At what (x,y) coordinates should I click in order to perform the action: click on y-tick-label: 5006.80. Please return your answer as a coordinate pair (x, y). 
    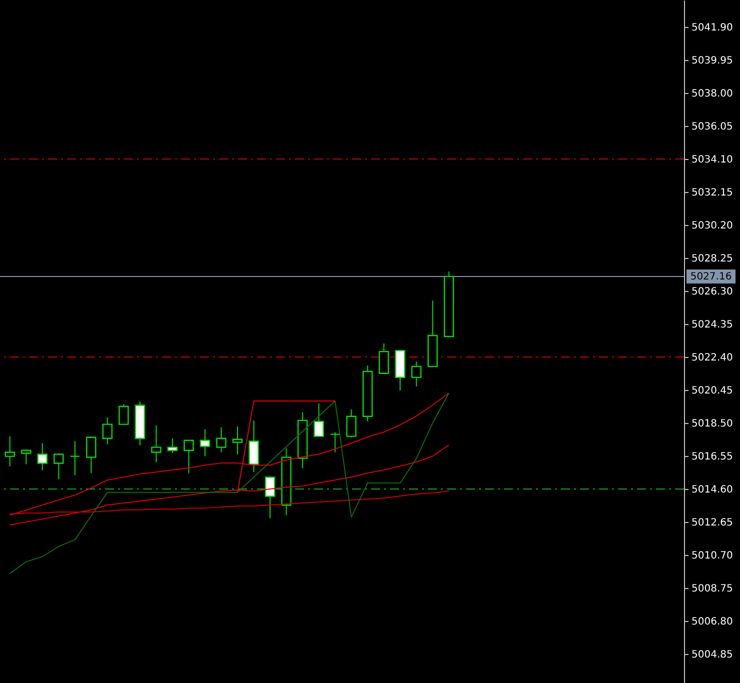
    Looking at the image, I should click on (712, 622).